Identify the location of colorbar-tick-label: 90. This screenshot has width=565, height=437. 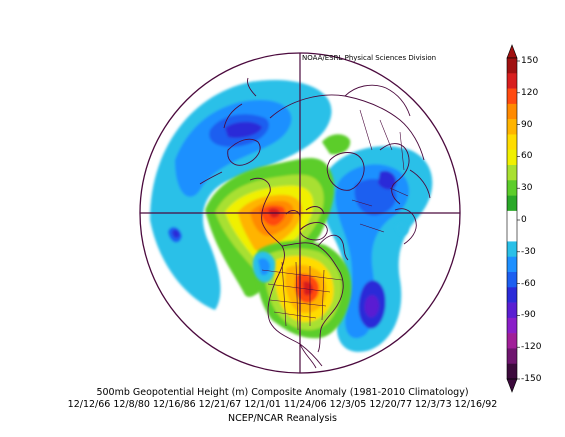
(527, 124).